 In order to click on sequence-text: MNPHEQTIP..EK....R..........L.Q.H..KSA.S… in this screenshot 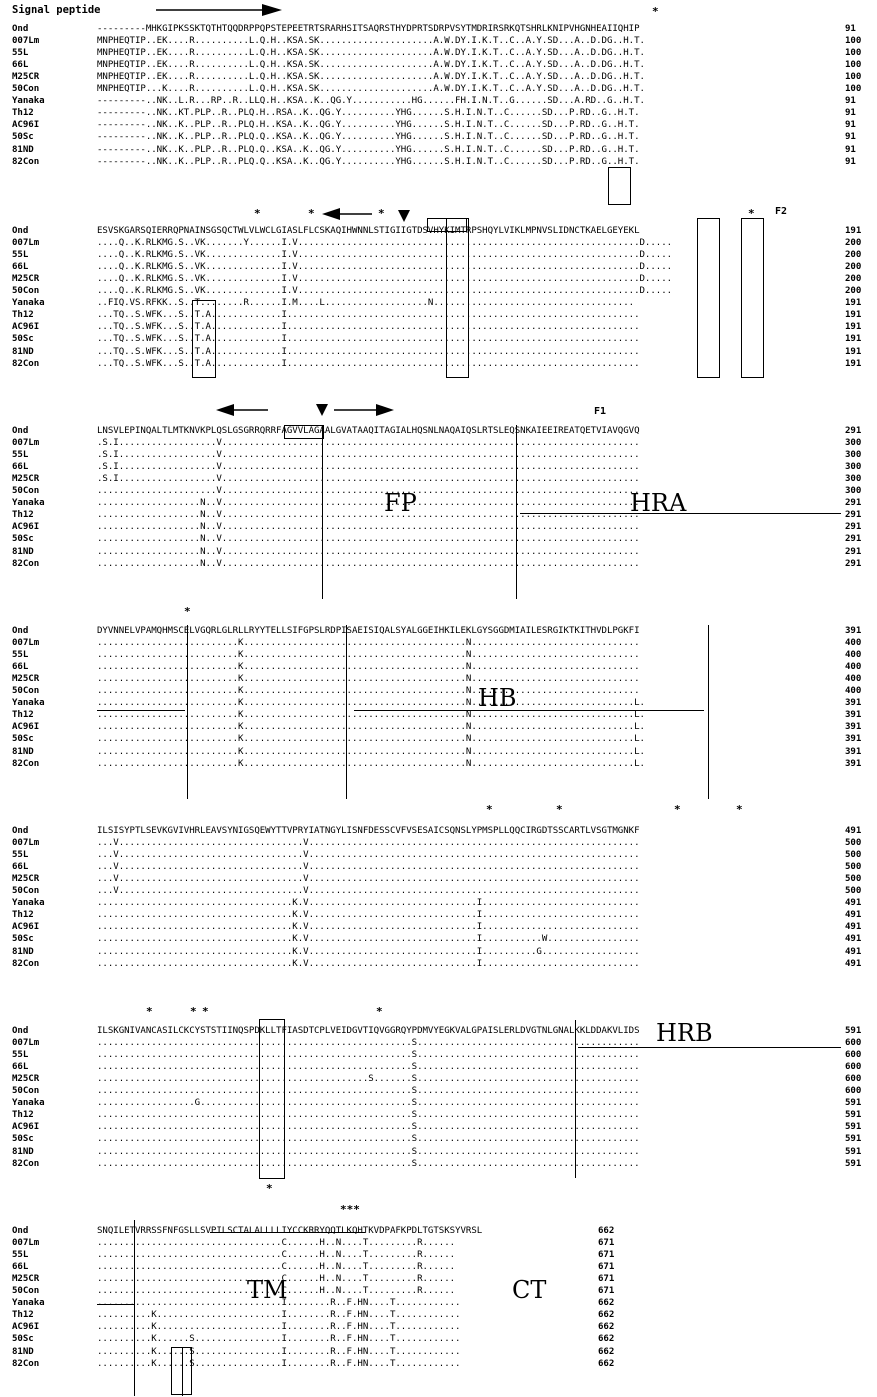, I will do `click(371, 41)`.